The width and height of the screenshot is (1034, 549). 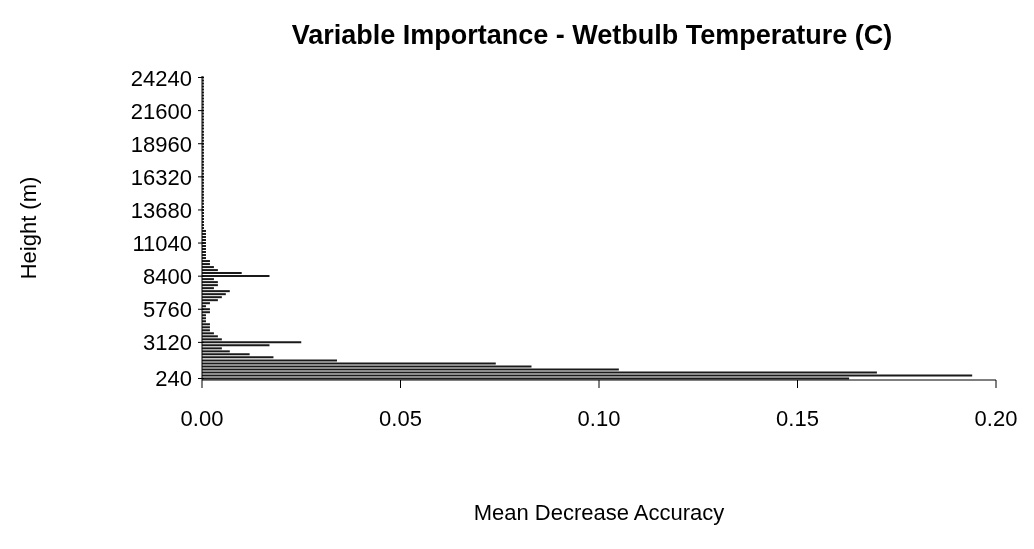 I want to click on y-tick-label: 21600, so click(x=161, y=111).